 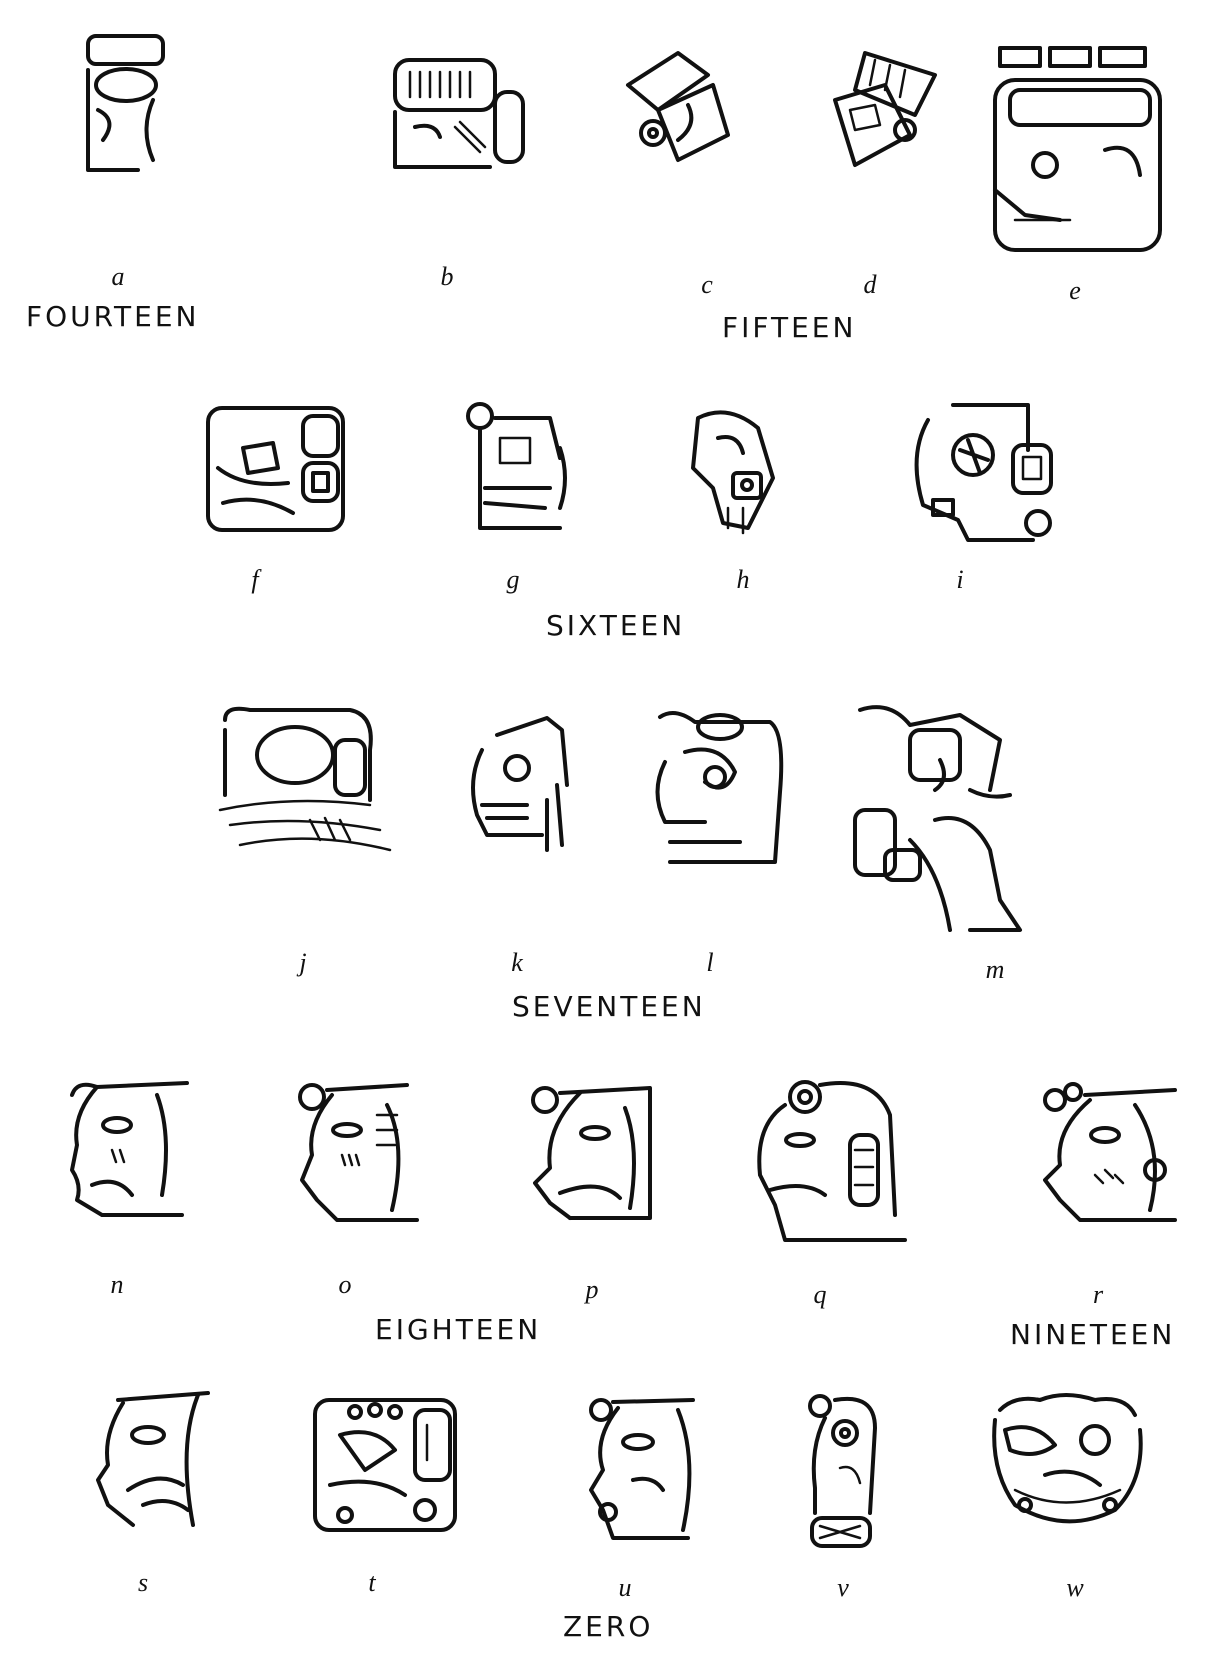 What do you see at coordinates (960, 579) in the screenshot?
I see `label-i: i` at bounding box center [960, 579].